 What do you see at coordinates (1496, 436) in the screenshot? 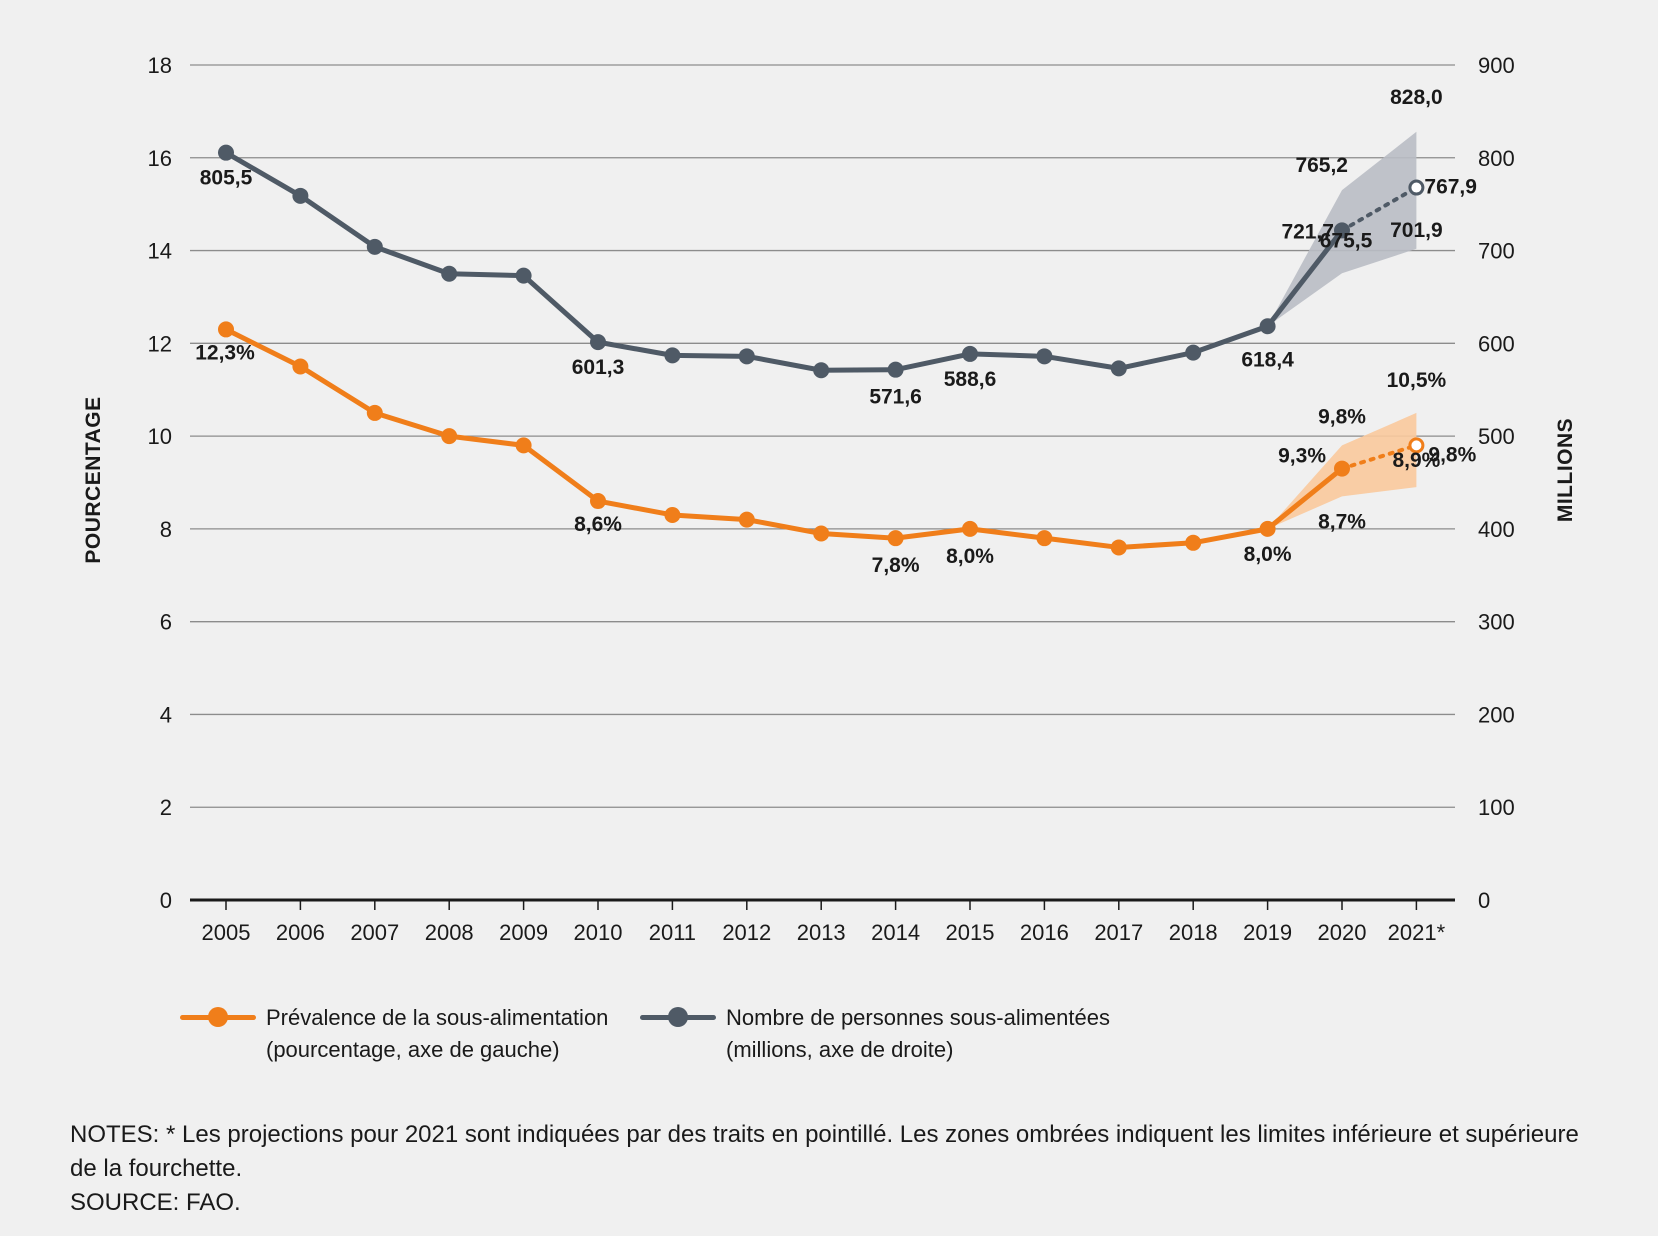
I see `y-right-tick-label: 500` at bounding box center [1496, 436].